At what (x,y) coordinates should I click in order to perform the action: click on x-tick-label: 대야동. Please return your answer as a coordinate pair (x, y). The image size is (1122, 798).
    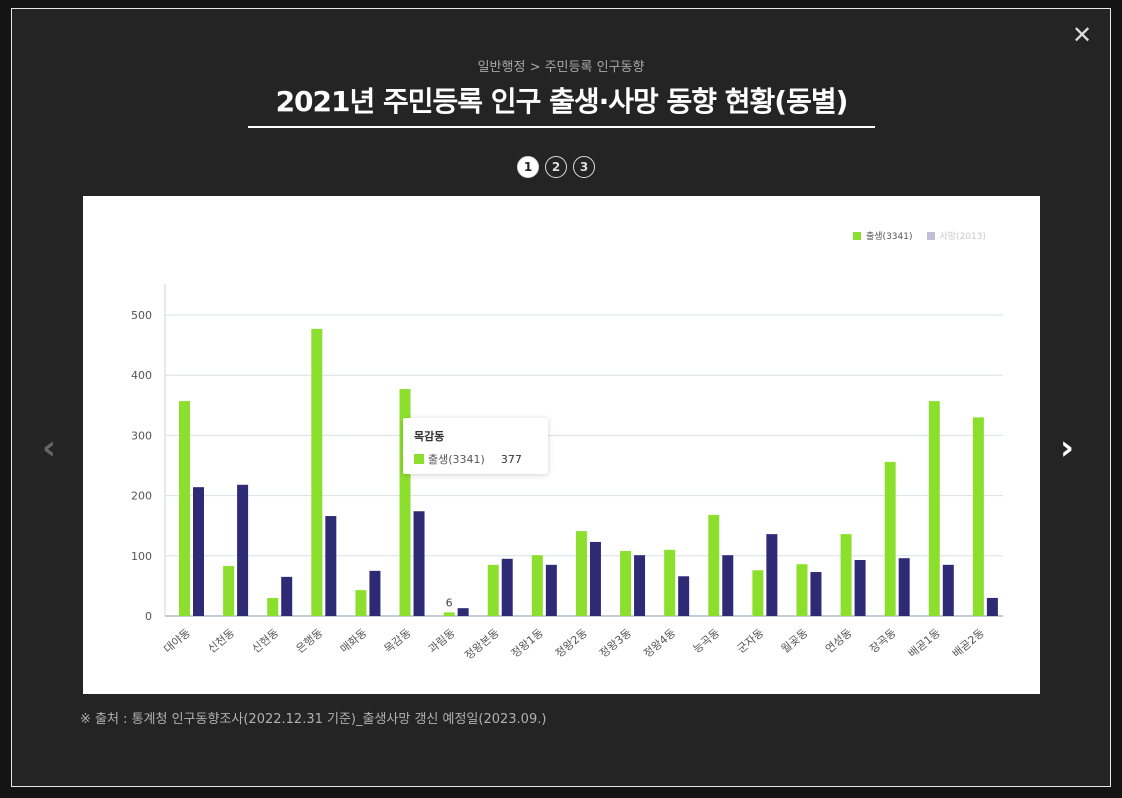
    Looking at the image, I should click on (177, 640).